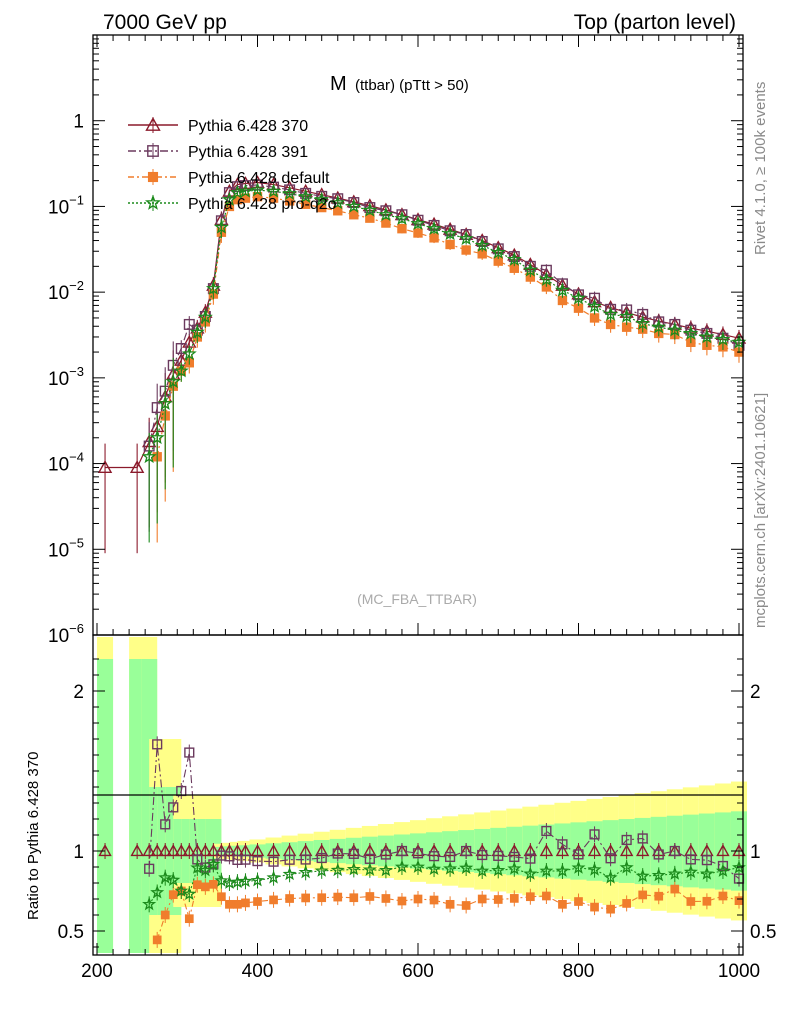 This screenshot has height=1024, width=786. Describe the element at coordinates (78, 692) in the screenshot. I see `ratio-tick-label-left: 2` at that location.